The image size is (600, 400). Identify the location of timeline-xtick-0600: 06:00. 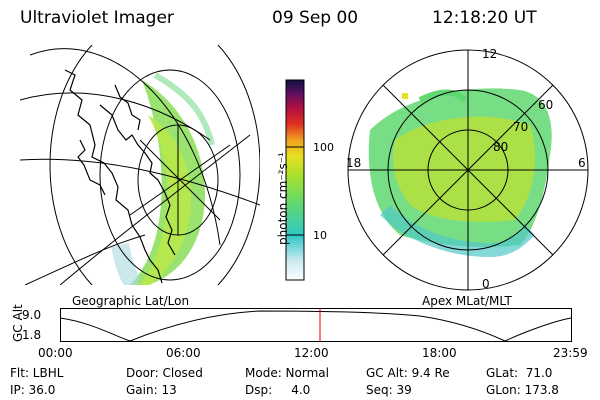
(183, 353).